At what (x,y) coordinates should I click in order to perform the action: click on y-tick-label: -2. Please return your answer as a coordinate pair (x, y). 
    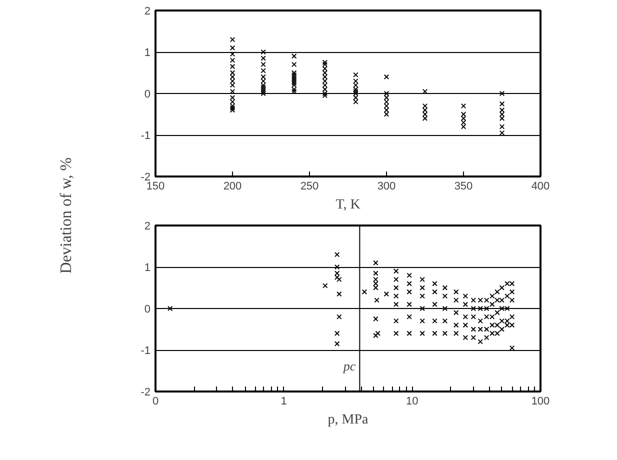
    Looking at the image, I should click on (145, 392).